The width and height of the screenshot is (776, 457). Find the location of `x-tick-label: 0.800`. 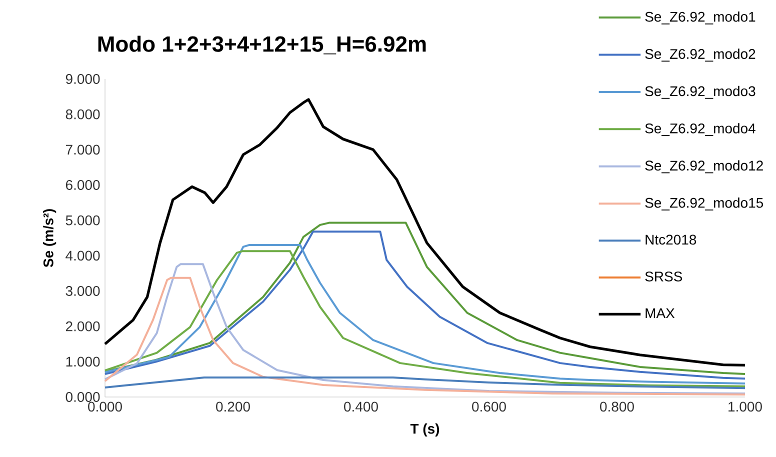

x-tick-label: 0.800 is located at coordinates (617, 407).